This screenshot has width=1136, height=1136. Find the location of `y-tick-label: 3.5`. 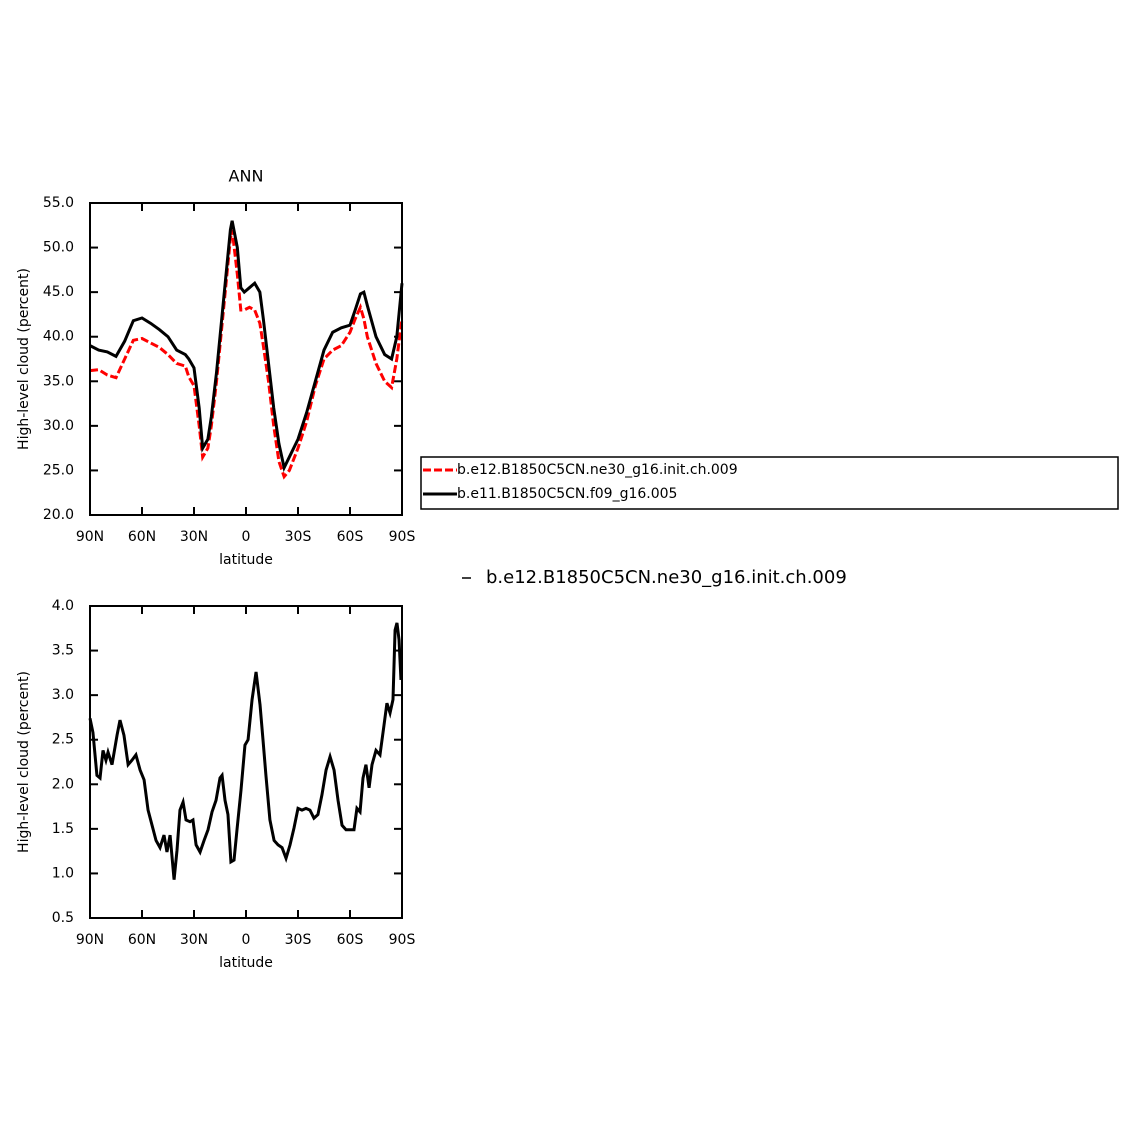

y-tick-label: 3.5 is located at coordinates (63, 651).